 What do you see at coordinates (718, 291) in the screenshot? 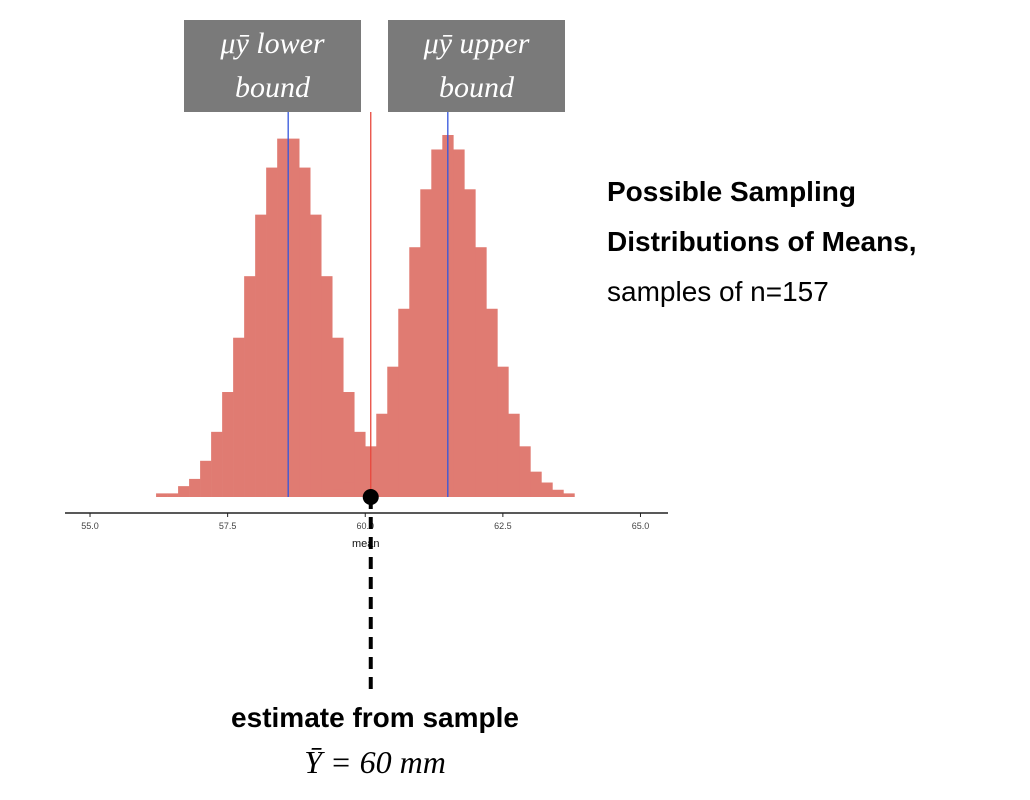
I see `side-subtitle: samples of n=157` at bounding box center [718, 291].